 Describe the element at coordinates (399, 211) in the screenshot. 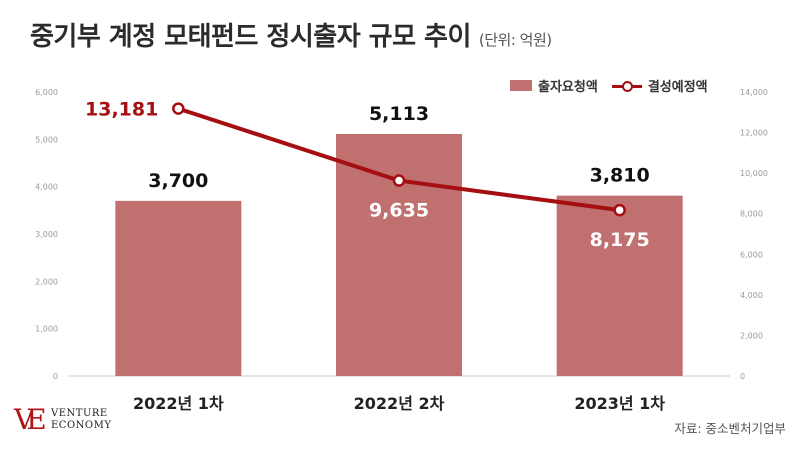

I see `line-value-label: 9,635` at that location.